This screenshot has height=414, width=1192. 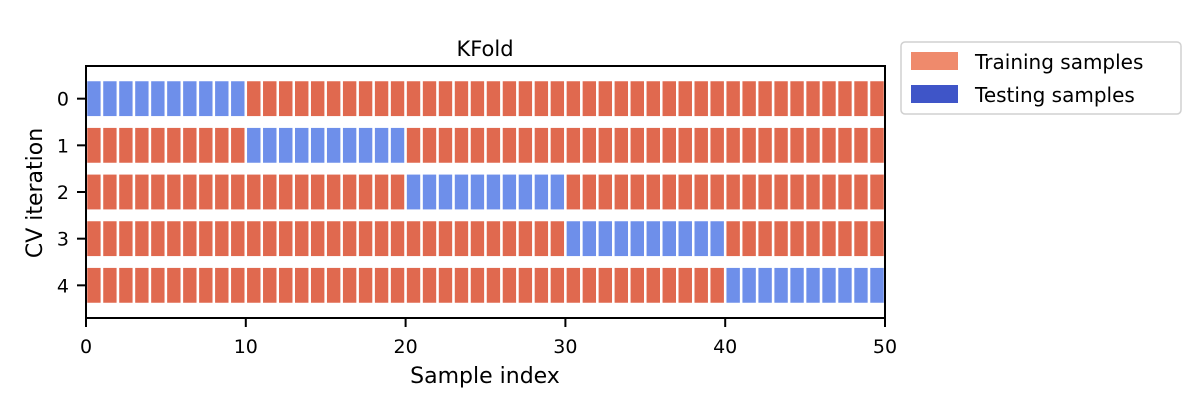 I want to click on y-axis-label: CV iteration, so click(x=35, y=193).